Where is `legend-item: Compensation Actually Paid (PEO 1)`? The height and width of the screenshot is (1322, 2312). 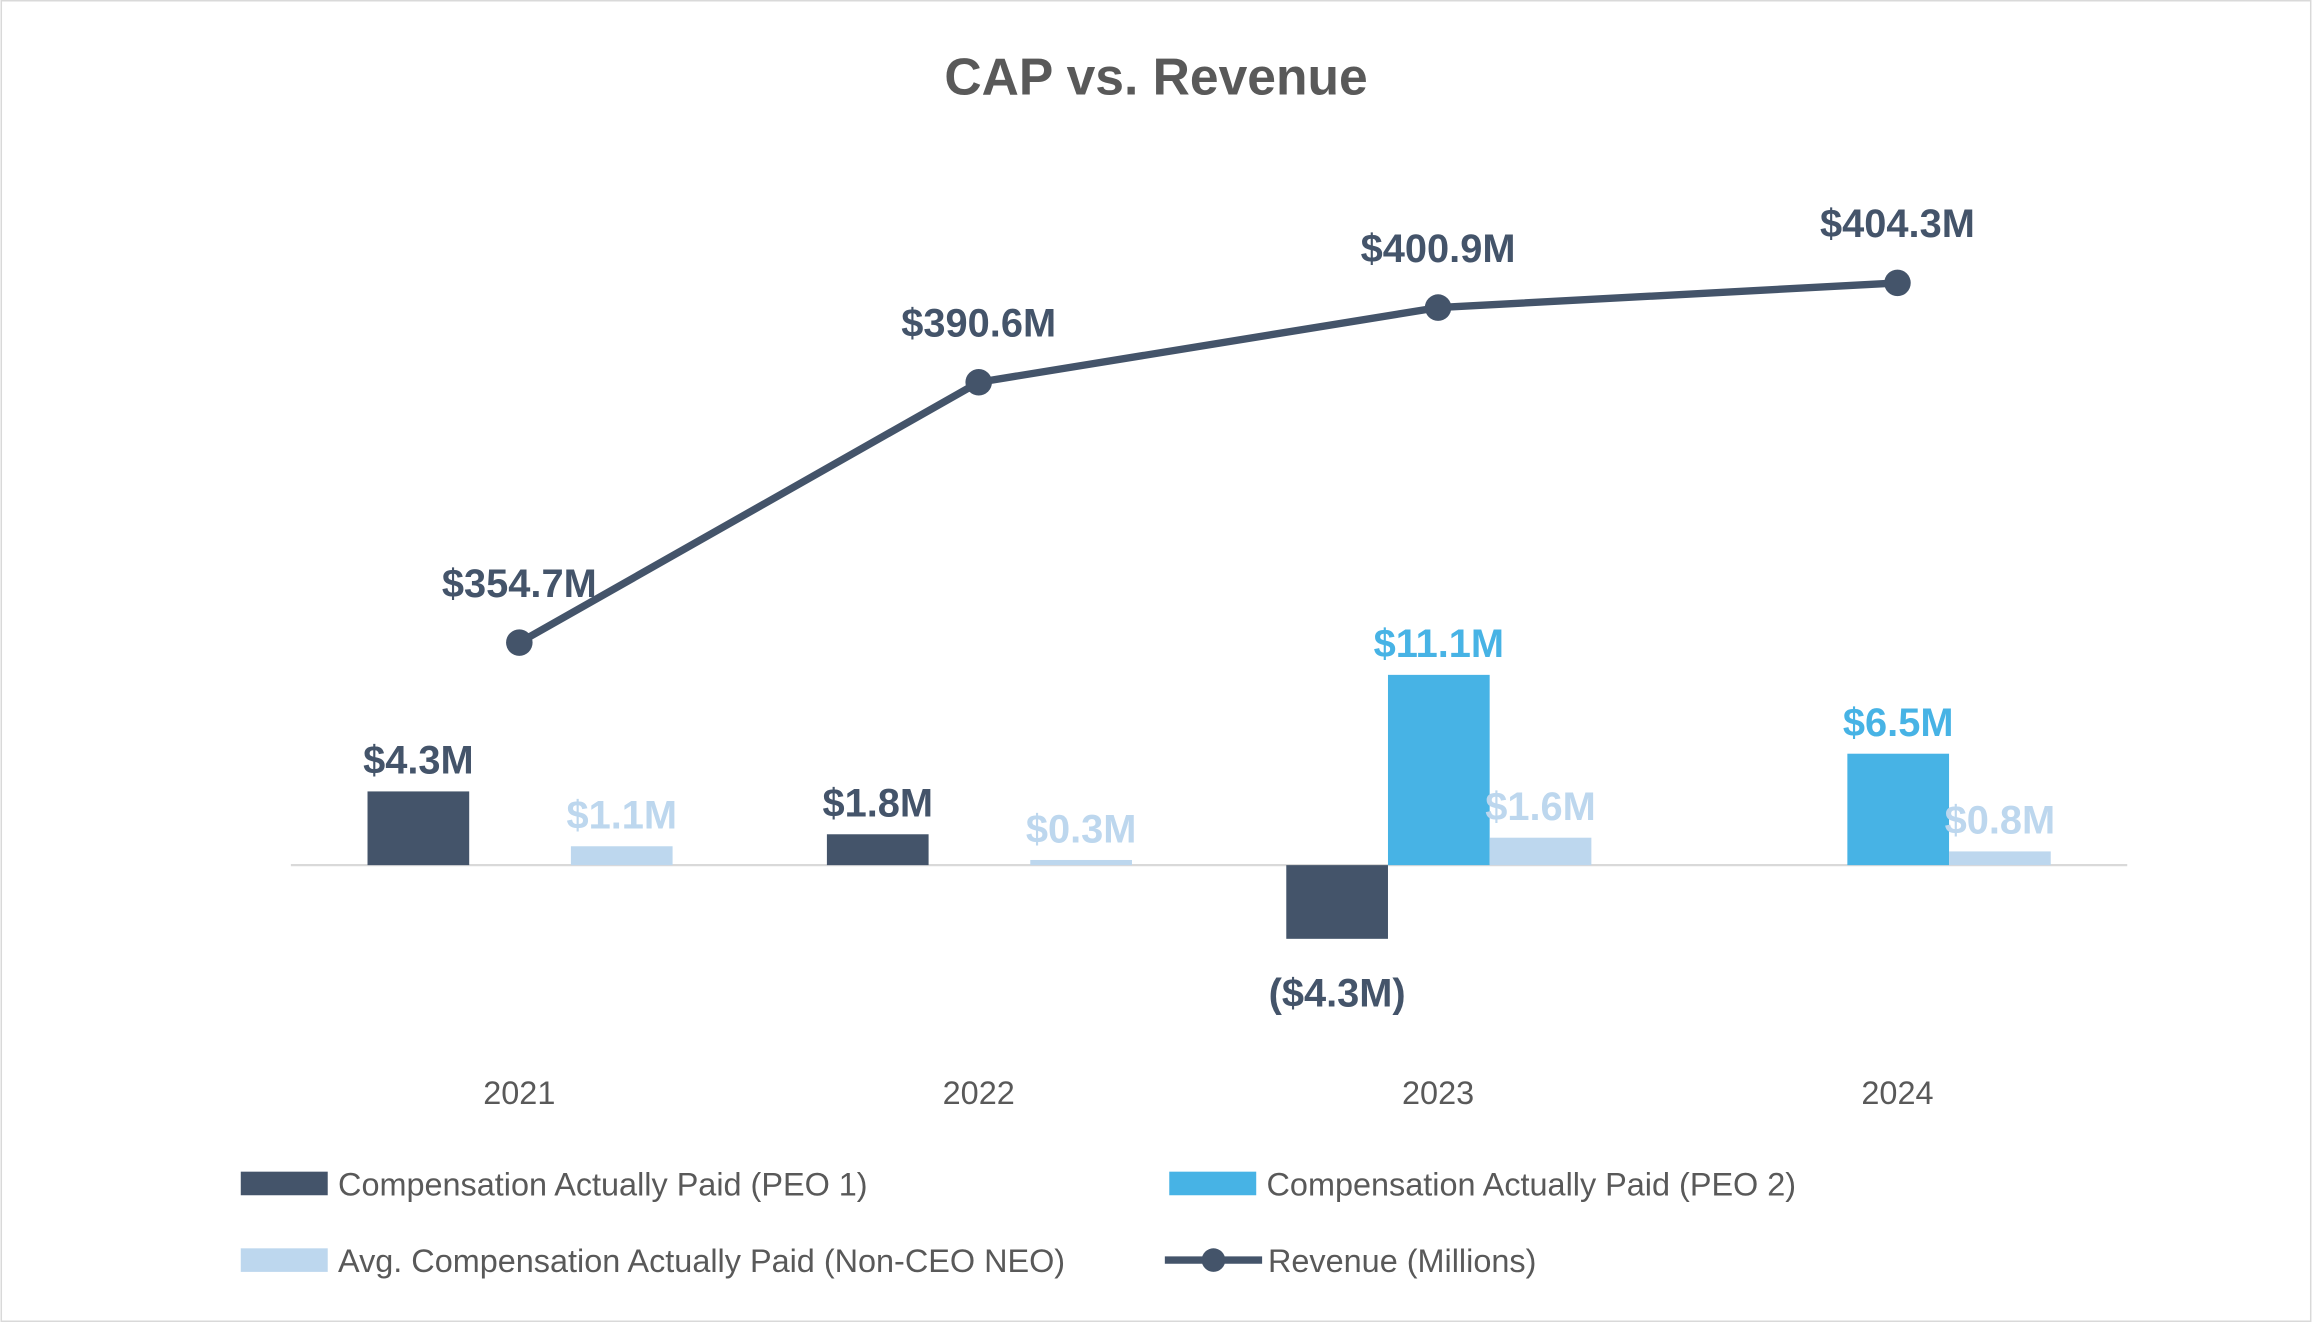 legend-item: Compensation Actually Paid (PEO 1) is located at coordinates (554, 1184).